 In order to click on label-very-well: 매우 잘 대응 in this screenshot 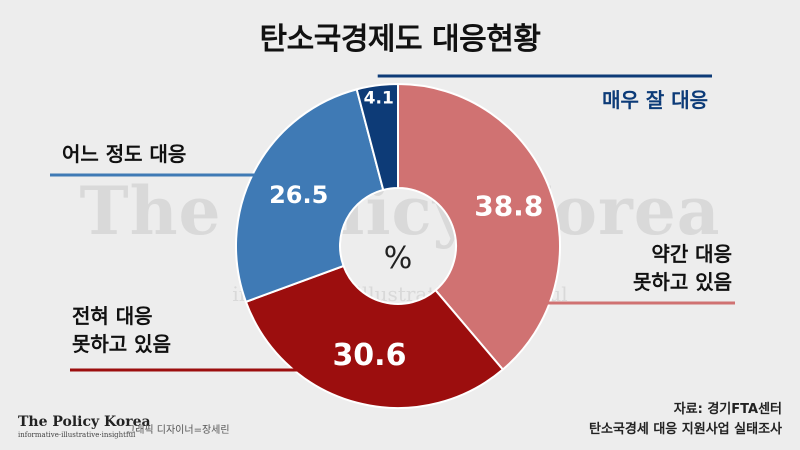, I will do `click(655, 100)`.